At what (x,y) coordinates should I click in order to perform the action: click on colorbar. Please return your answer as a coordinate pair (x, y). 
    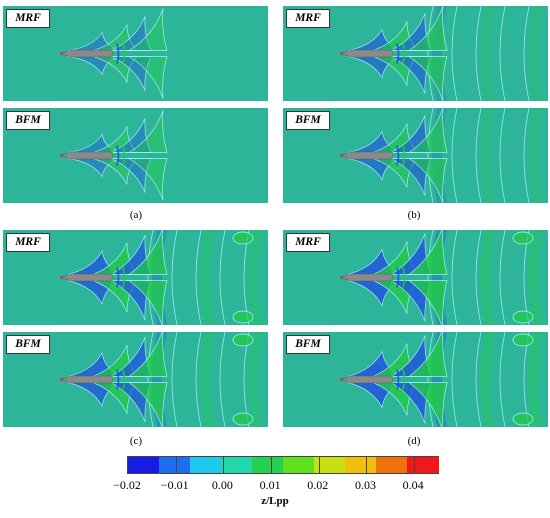
    Looking at the image, I should click on (283, 465).